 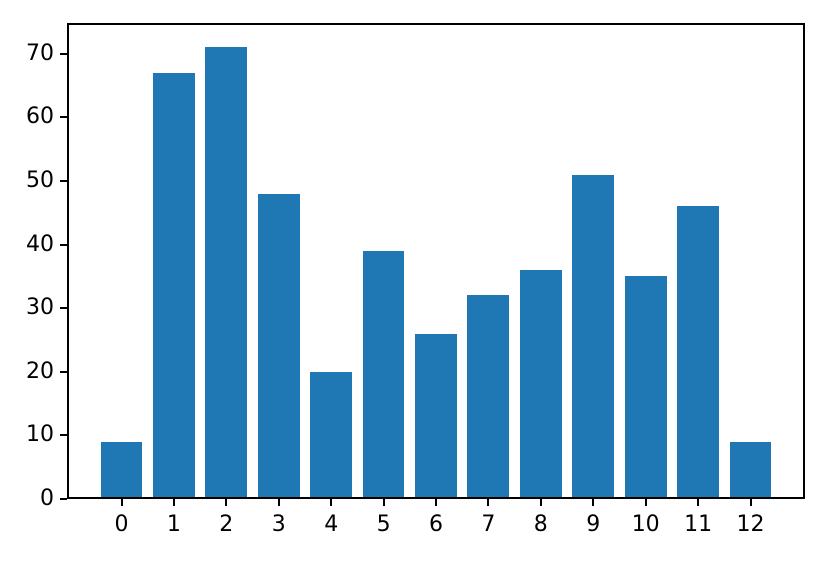 What do you see at coordinates (436, 524) in the screenshot?
I see `x-tick-label: 6` at bounding box center [436, 524].